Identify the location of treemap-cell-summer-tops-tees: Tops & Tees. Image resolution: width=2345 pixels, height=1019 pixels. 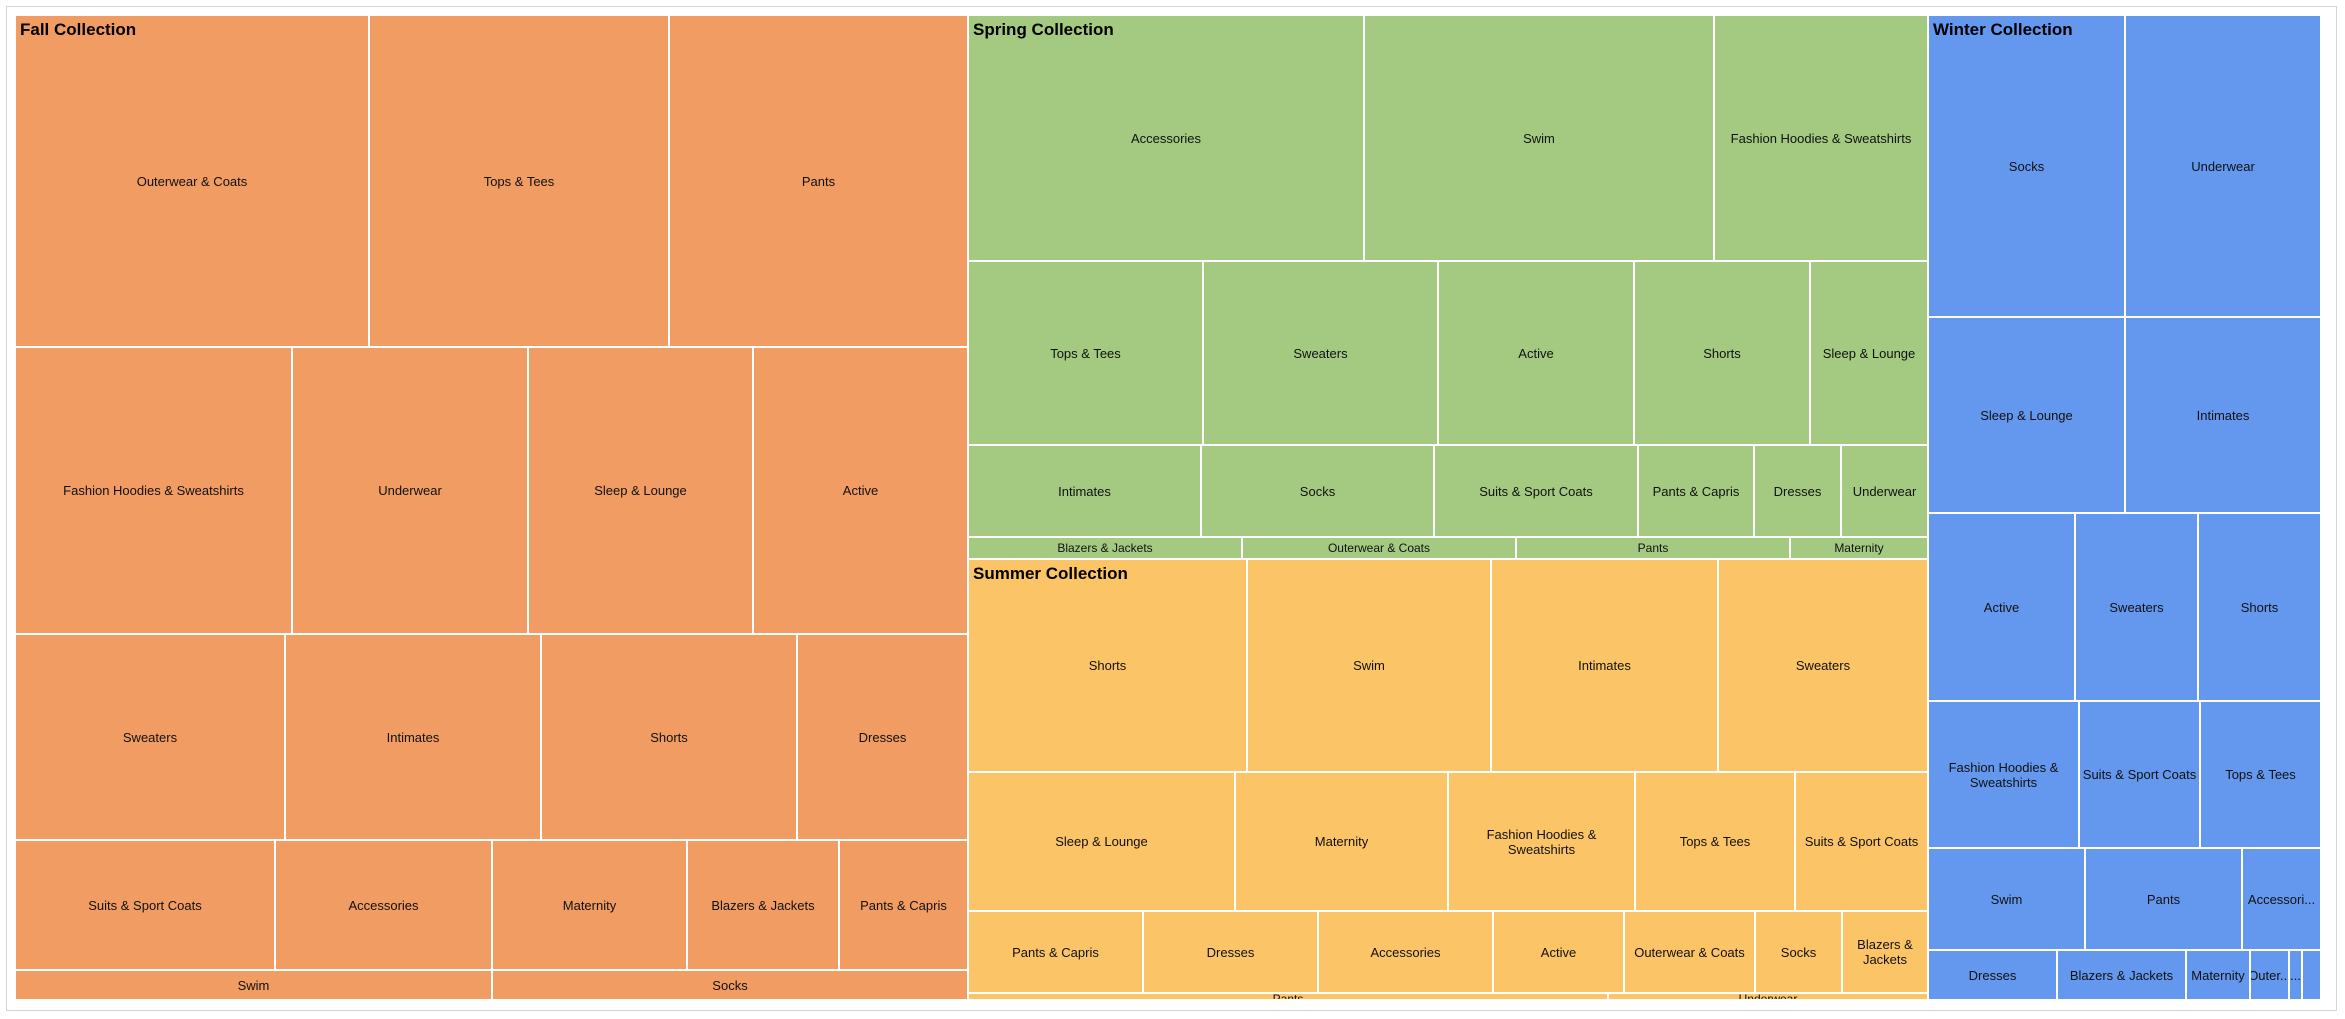
(1715, 841).